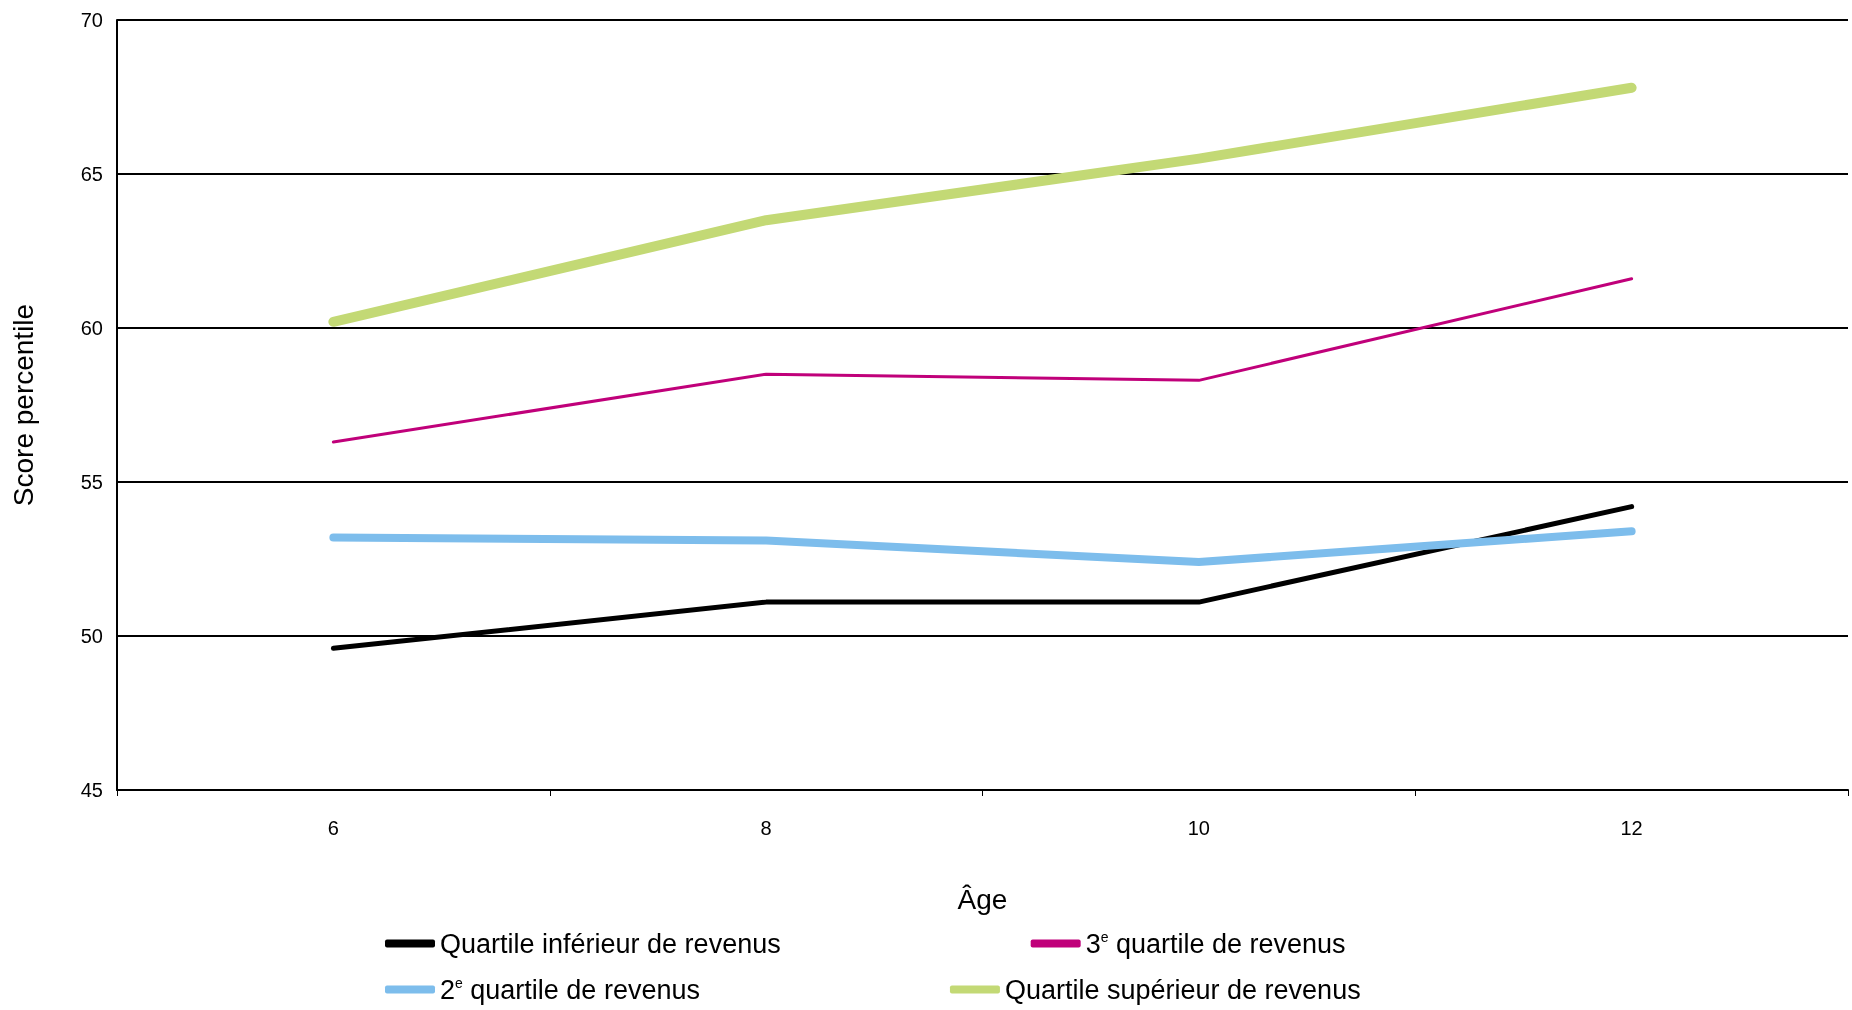 This screenshot has height=1010, width=1852. I want to click on x-tick-label: 8, so click(766, 828).